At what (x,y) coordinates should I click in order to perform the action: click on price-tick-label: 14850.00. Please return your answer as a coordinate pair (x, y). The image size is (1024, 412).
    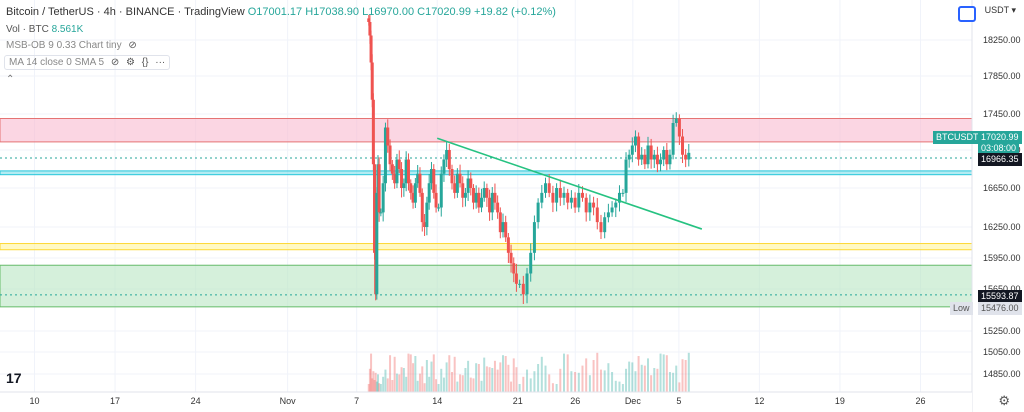
    Looking at the image, I should click on (1002, 374).